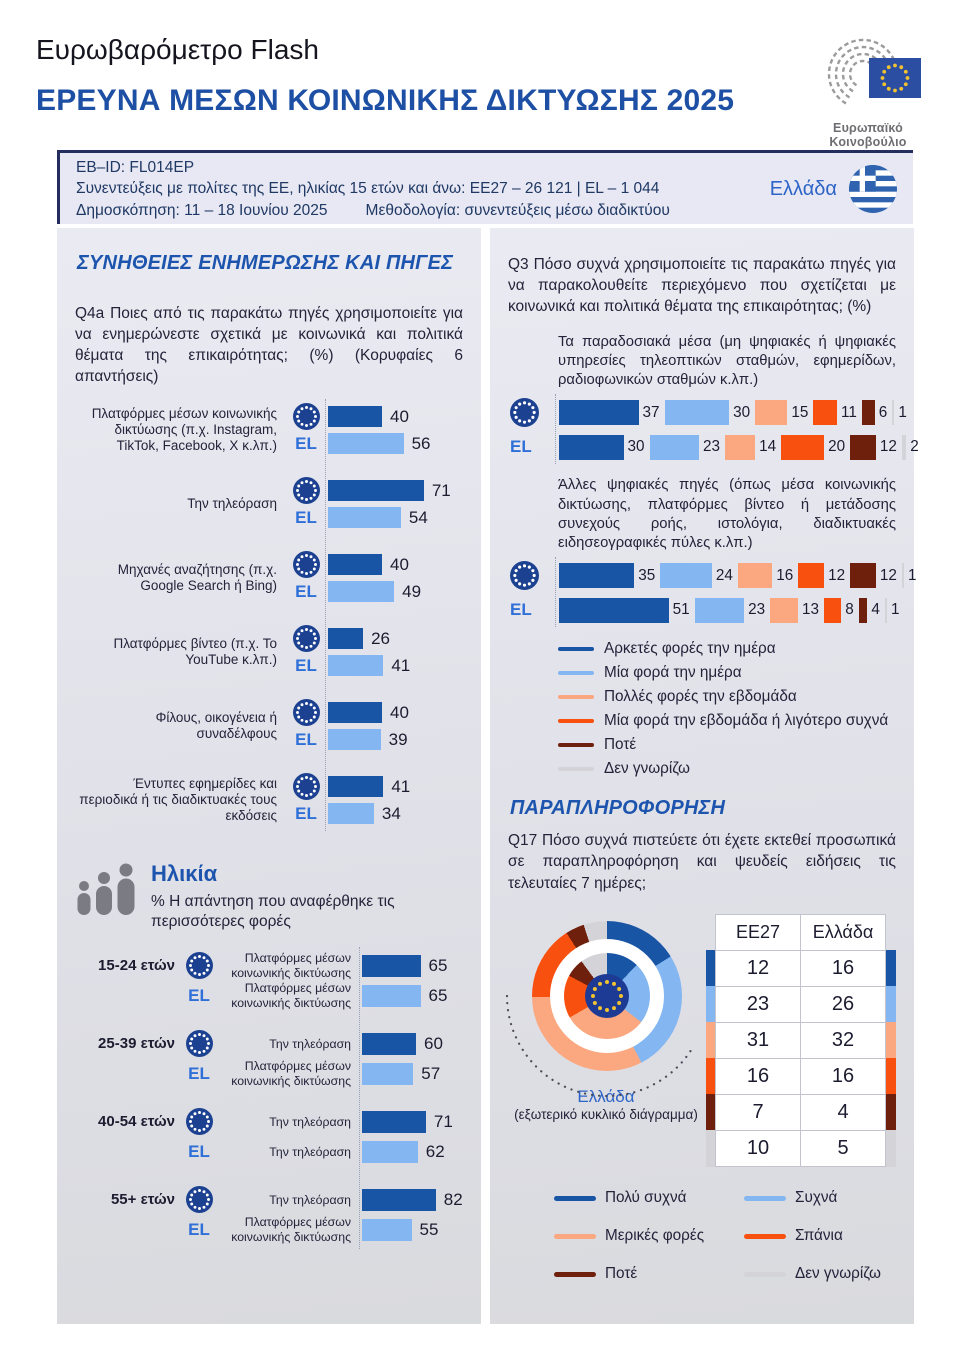 The height and width of the screenshot is (1359, 960). Describe the element at coordinates (713, 429) in the screenshot. I see `q3-traditional-chart: 37 30 15 11 6 1 EL 30 23 14 20 12 2` at that location.